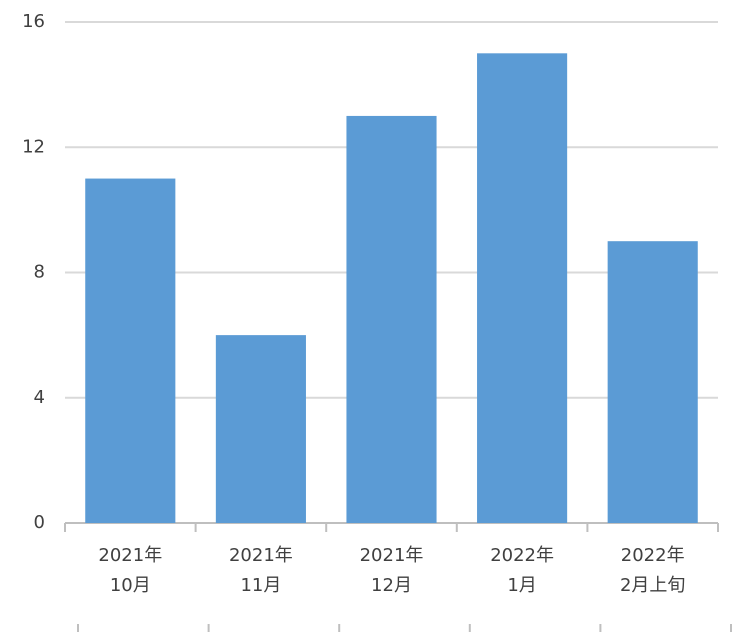 Image resolution: width=740 pixels, height=632 pixels. Describe the element at coordinates (260, 585) in the screenshot. I see `x-tick-label: 11月` at that location.